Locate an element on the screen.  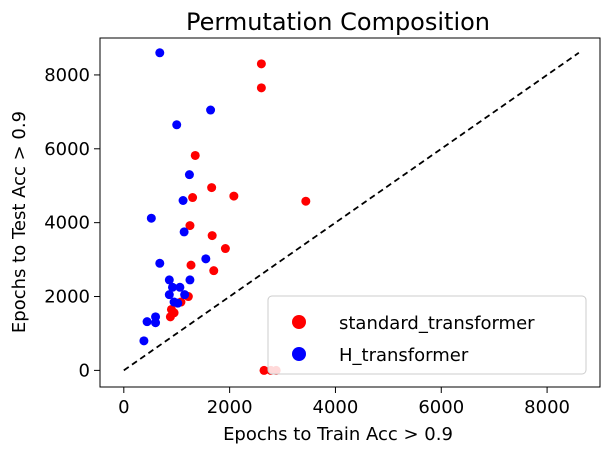
legend-label-standard-transformer: standard_transformer is located at coordinates (437, 323).